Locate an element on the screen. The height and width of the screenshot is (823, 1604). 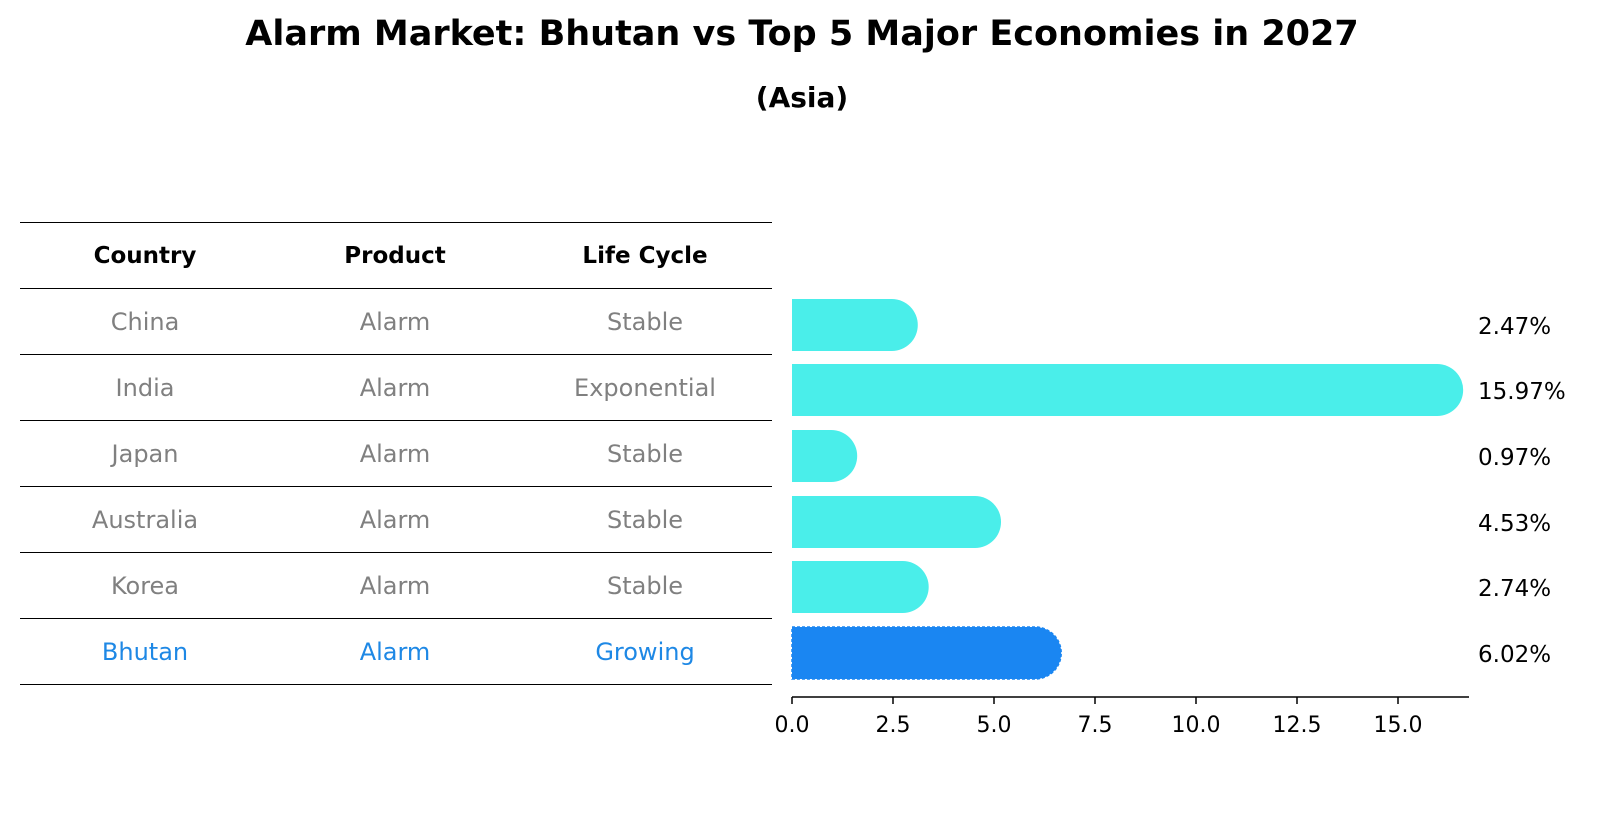
bar-japan is located at coordinates (825, 456).